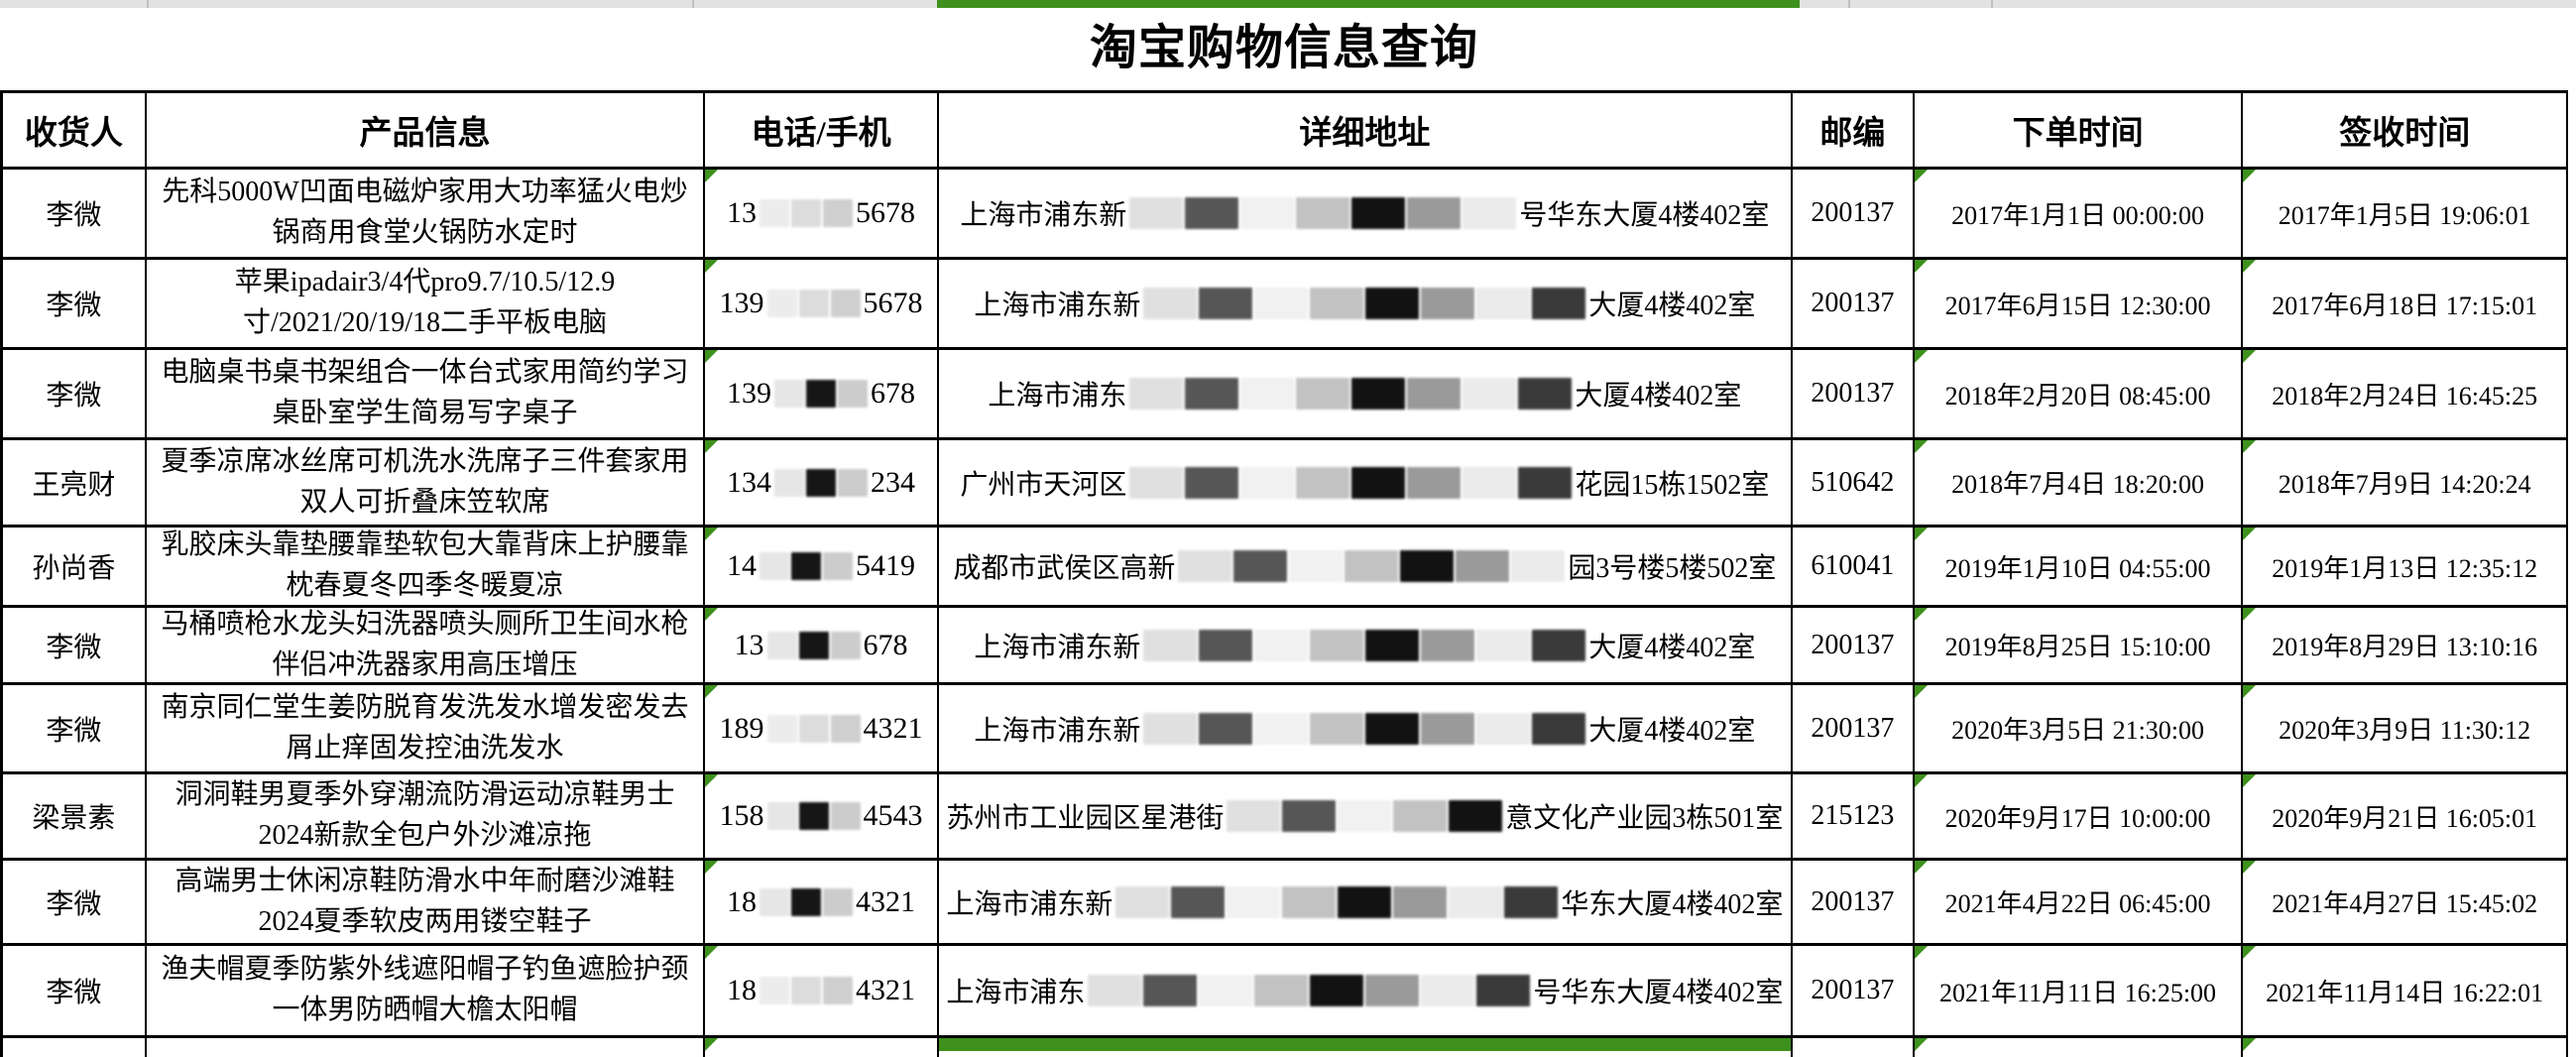 The image size is (2576, 1057). What do you see at coordinates (426, 395) in the screenshot?
I see `cell-product: 电脑桌书桌书架组合一体台式家用简约学习桌卧室学生简易写字桌子` at bounding box center [426, 395].